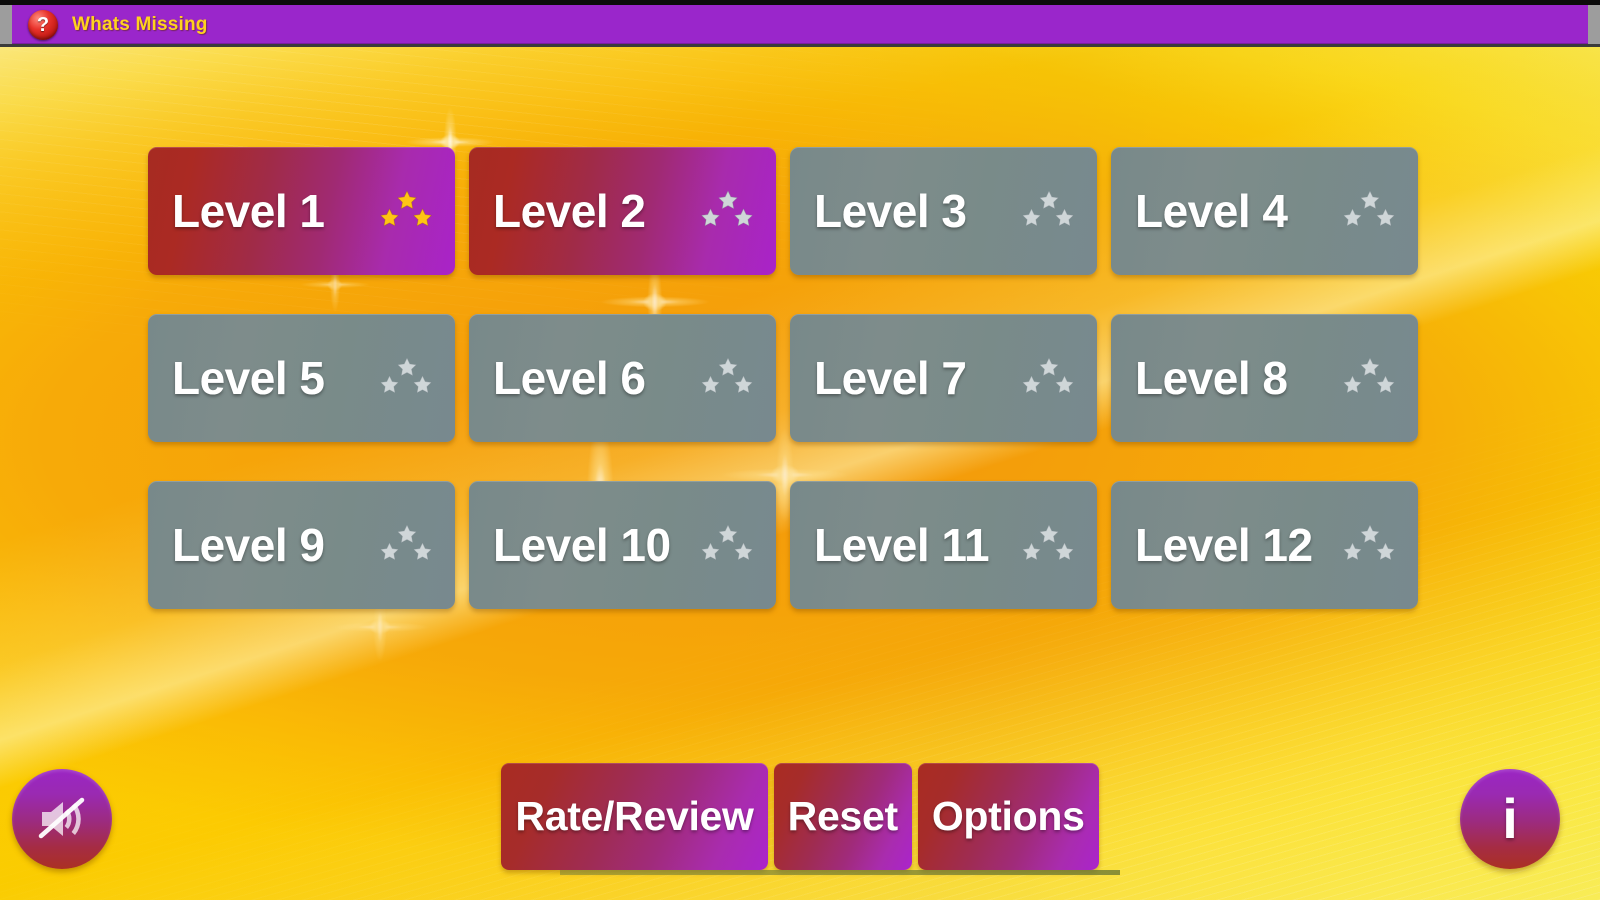  Describe the element at coordinates (582, 545) in the screenshot. I see `level-tile-label: Level 10` at that location.